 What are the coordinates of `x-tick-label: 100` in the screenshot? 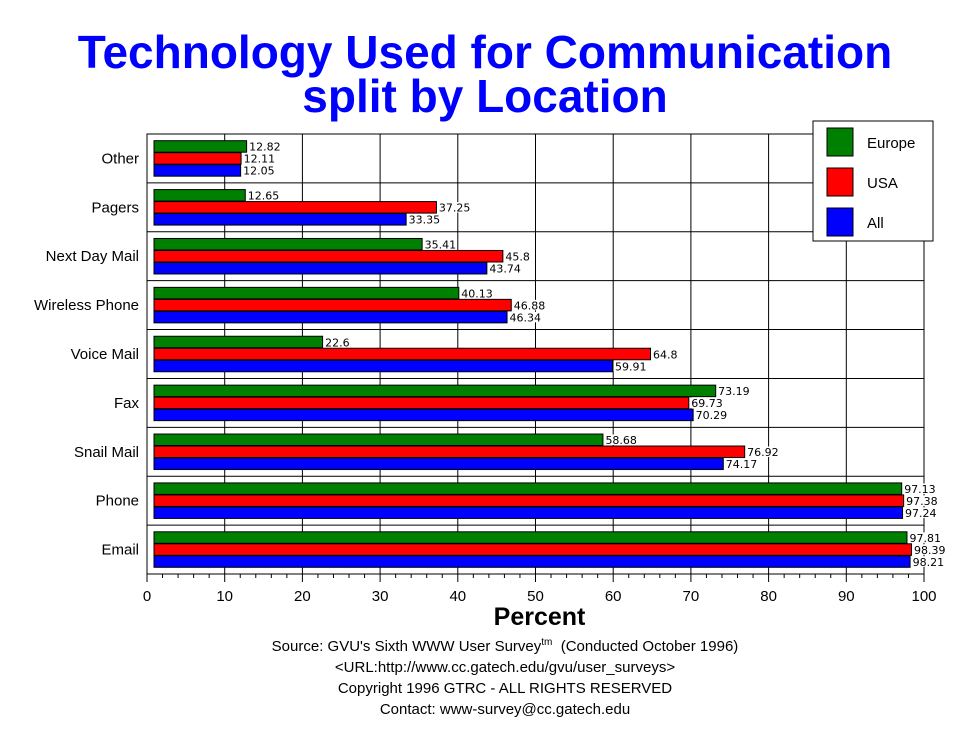 It's located at (923, 596).